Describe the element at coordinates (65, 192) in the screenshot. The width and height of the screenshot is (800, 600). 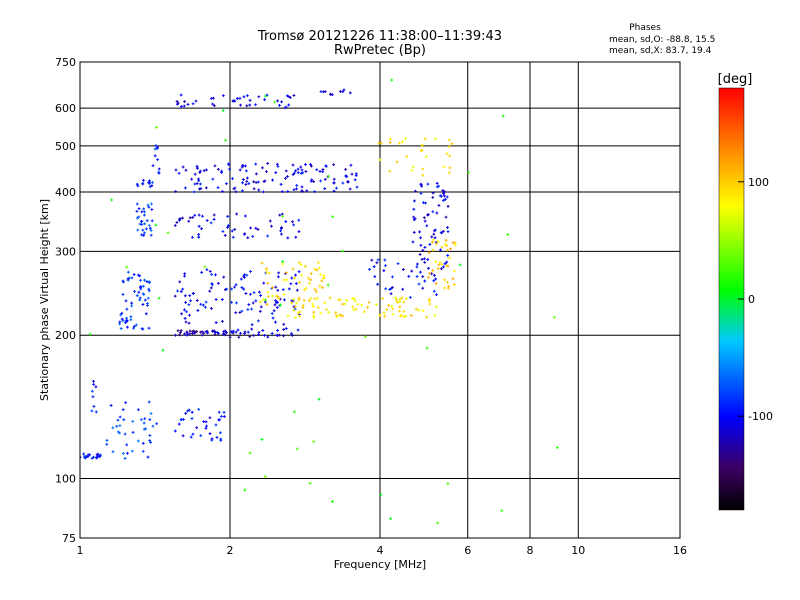
I see `y-tick-label: 400` at that location.